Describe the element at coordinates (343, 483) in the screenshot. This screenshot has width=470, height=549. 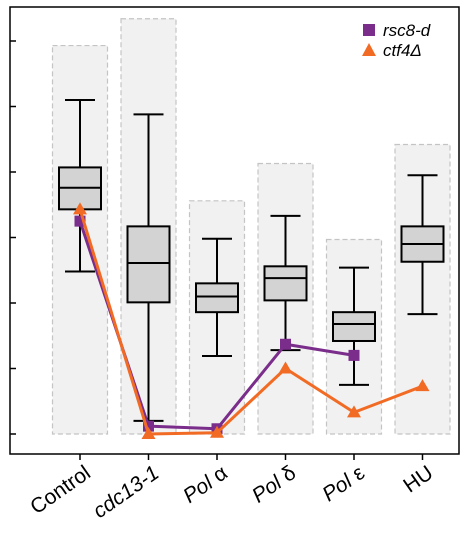
I see `x-tick-label: Pol ε` at that location.